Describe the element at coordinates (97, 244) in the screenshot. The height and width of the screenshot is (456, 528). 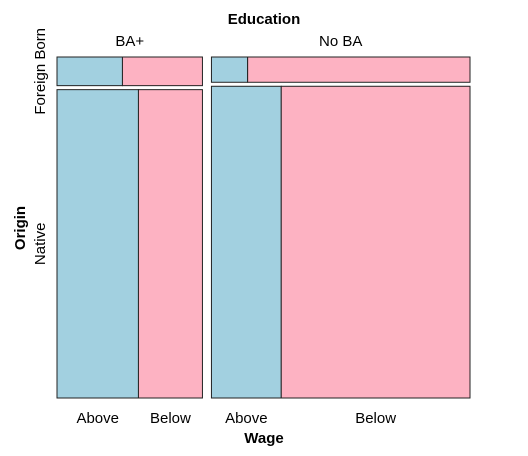
I see `cell-ba--native-above` at that location.